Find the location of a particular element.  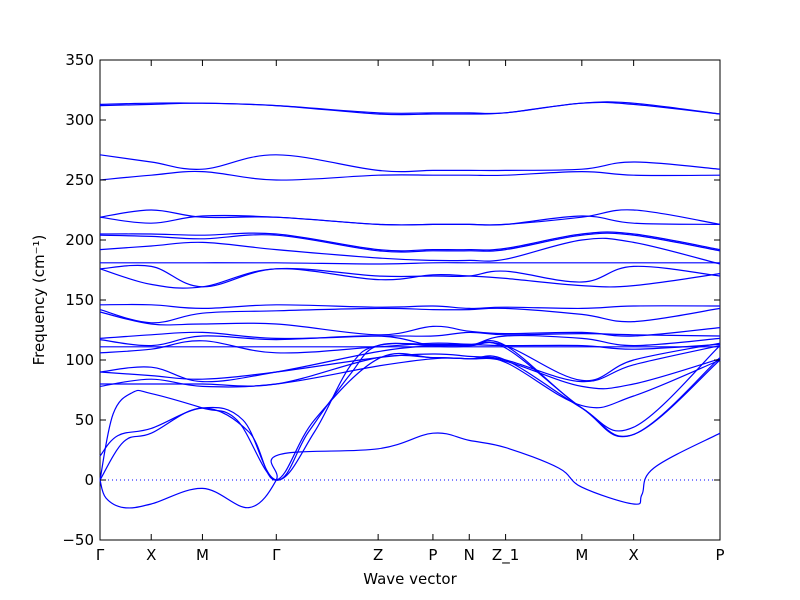

y-tick-label: 350 is located at coordinates (79, 60).